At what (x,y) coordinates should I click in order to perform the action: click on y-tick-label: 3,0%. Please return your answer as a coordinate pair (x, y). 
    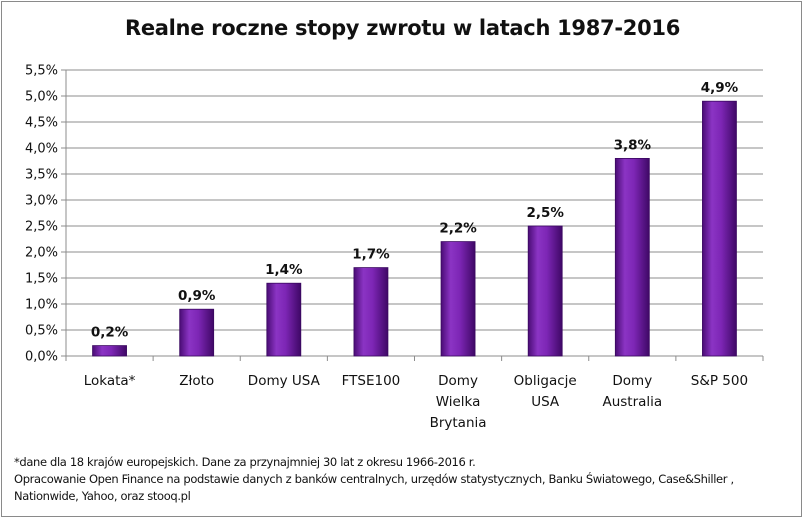
    Looking at the image, I should click on (41, 201).